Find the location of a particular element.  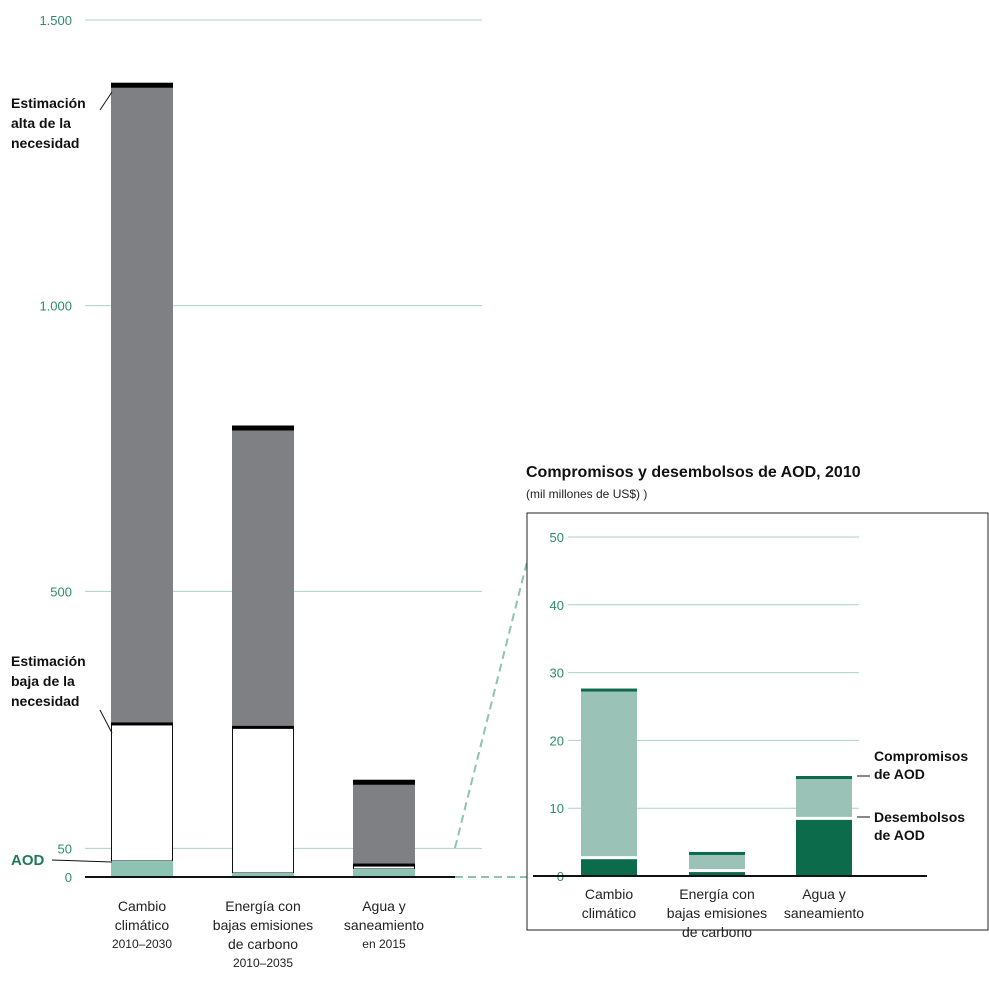

inset-category-label: Cambio is located at coordinates (609, 894).